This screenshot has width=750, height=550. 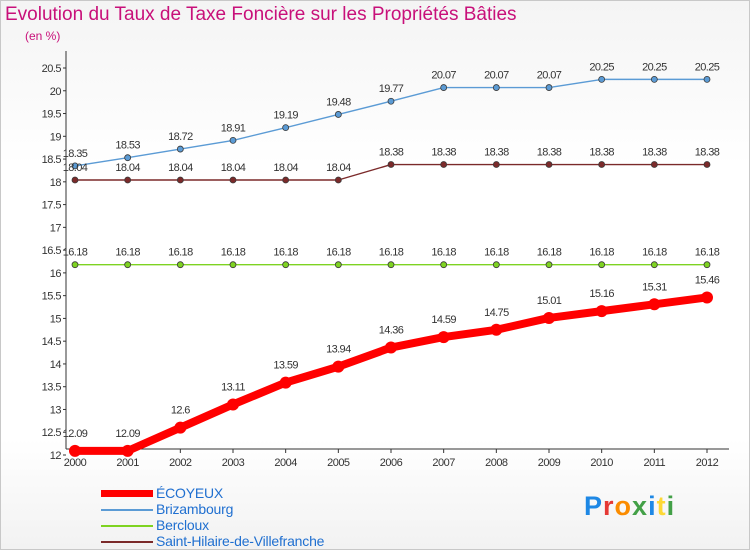 I want to click on y-tick-label: 15.5, so click(x=52, y=297).